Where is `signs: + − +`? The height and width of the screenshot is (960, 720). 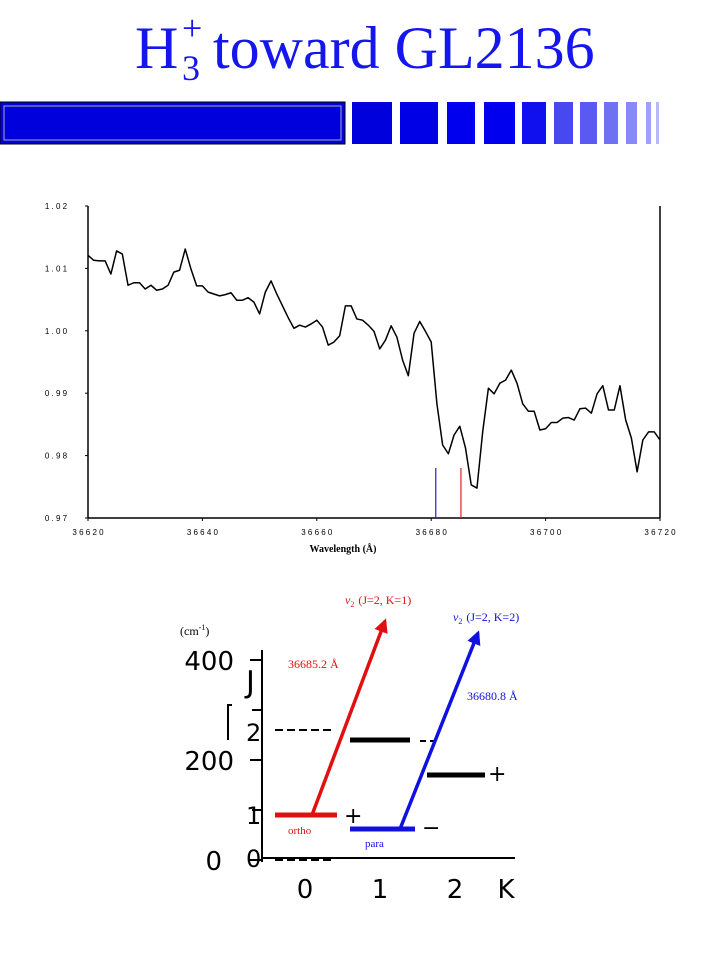 signs: + − + is located at coordinates (425, 801).